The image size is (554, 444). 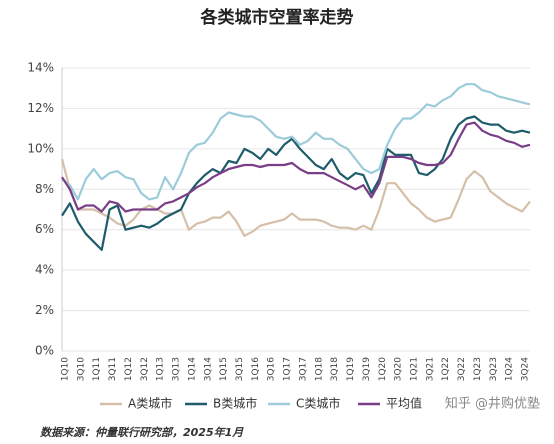 I want to click on x-tick-label: 3Q23, so click(x=494, y=369).